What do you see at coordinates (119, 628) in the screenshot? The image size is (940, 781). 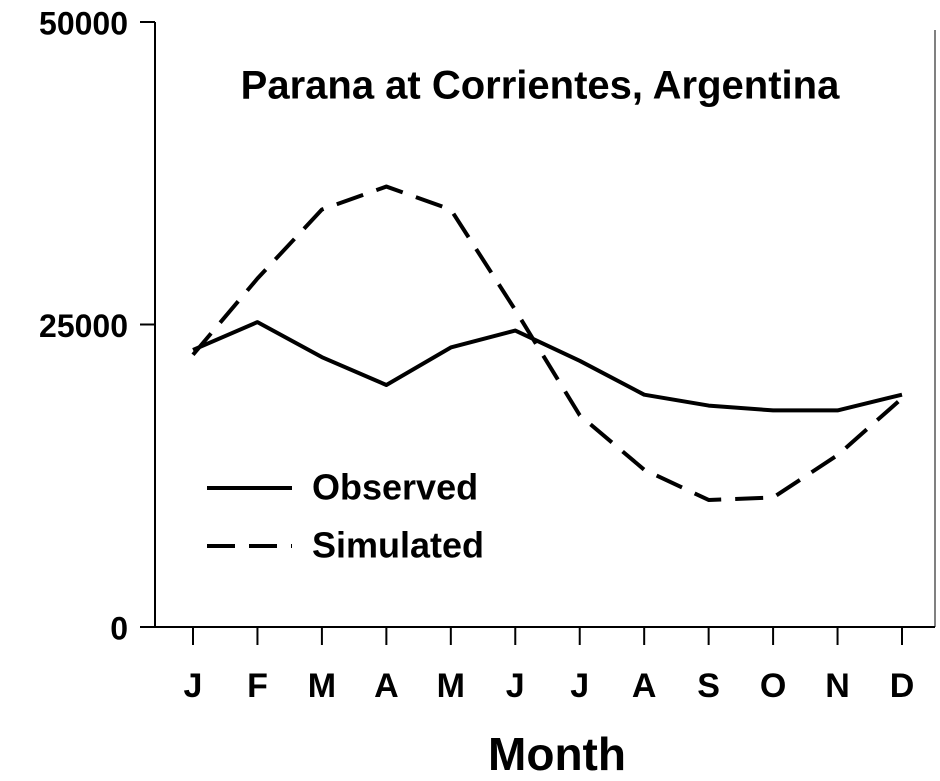 I see `y-tick-label: 0` at bounding box center [119, 628].